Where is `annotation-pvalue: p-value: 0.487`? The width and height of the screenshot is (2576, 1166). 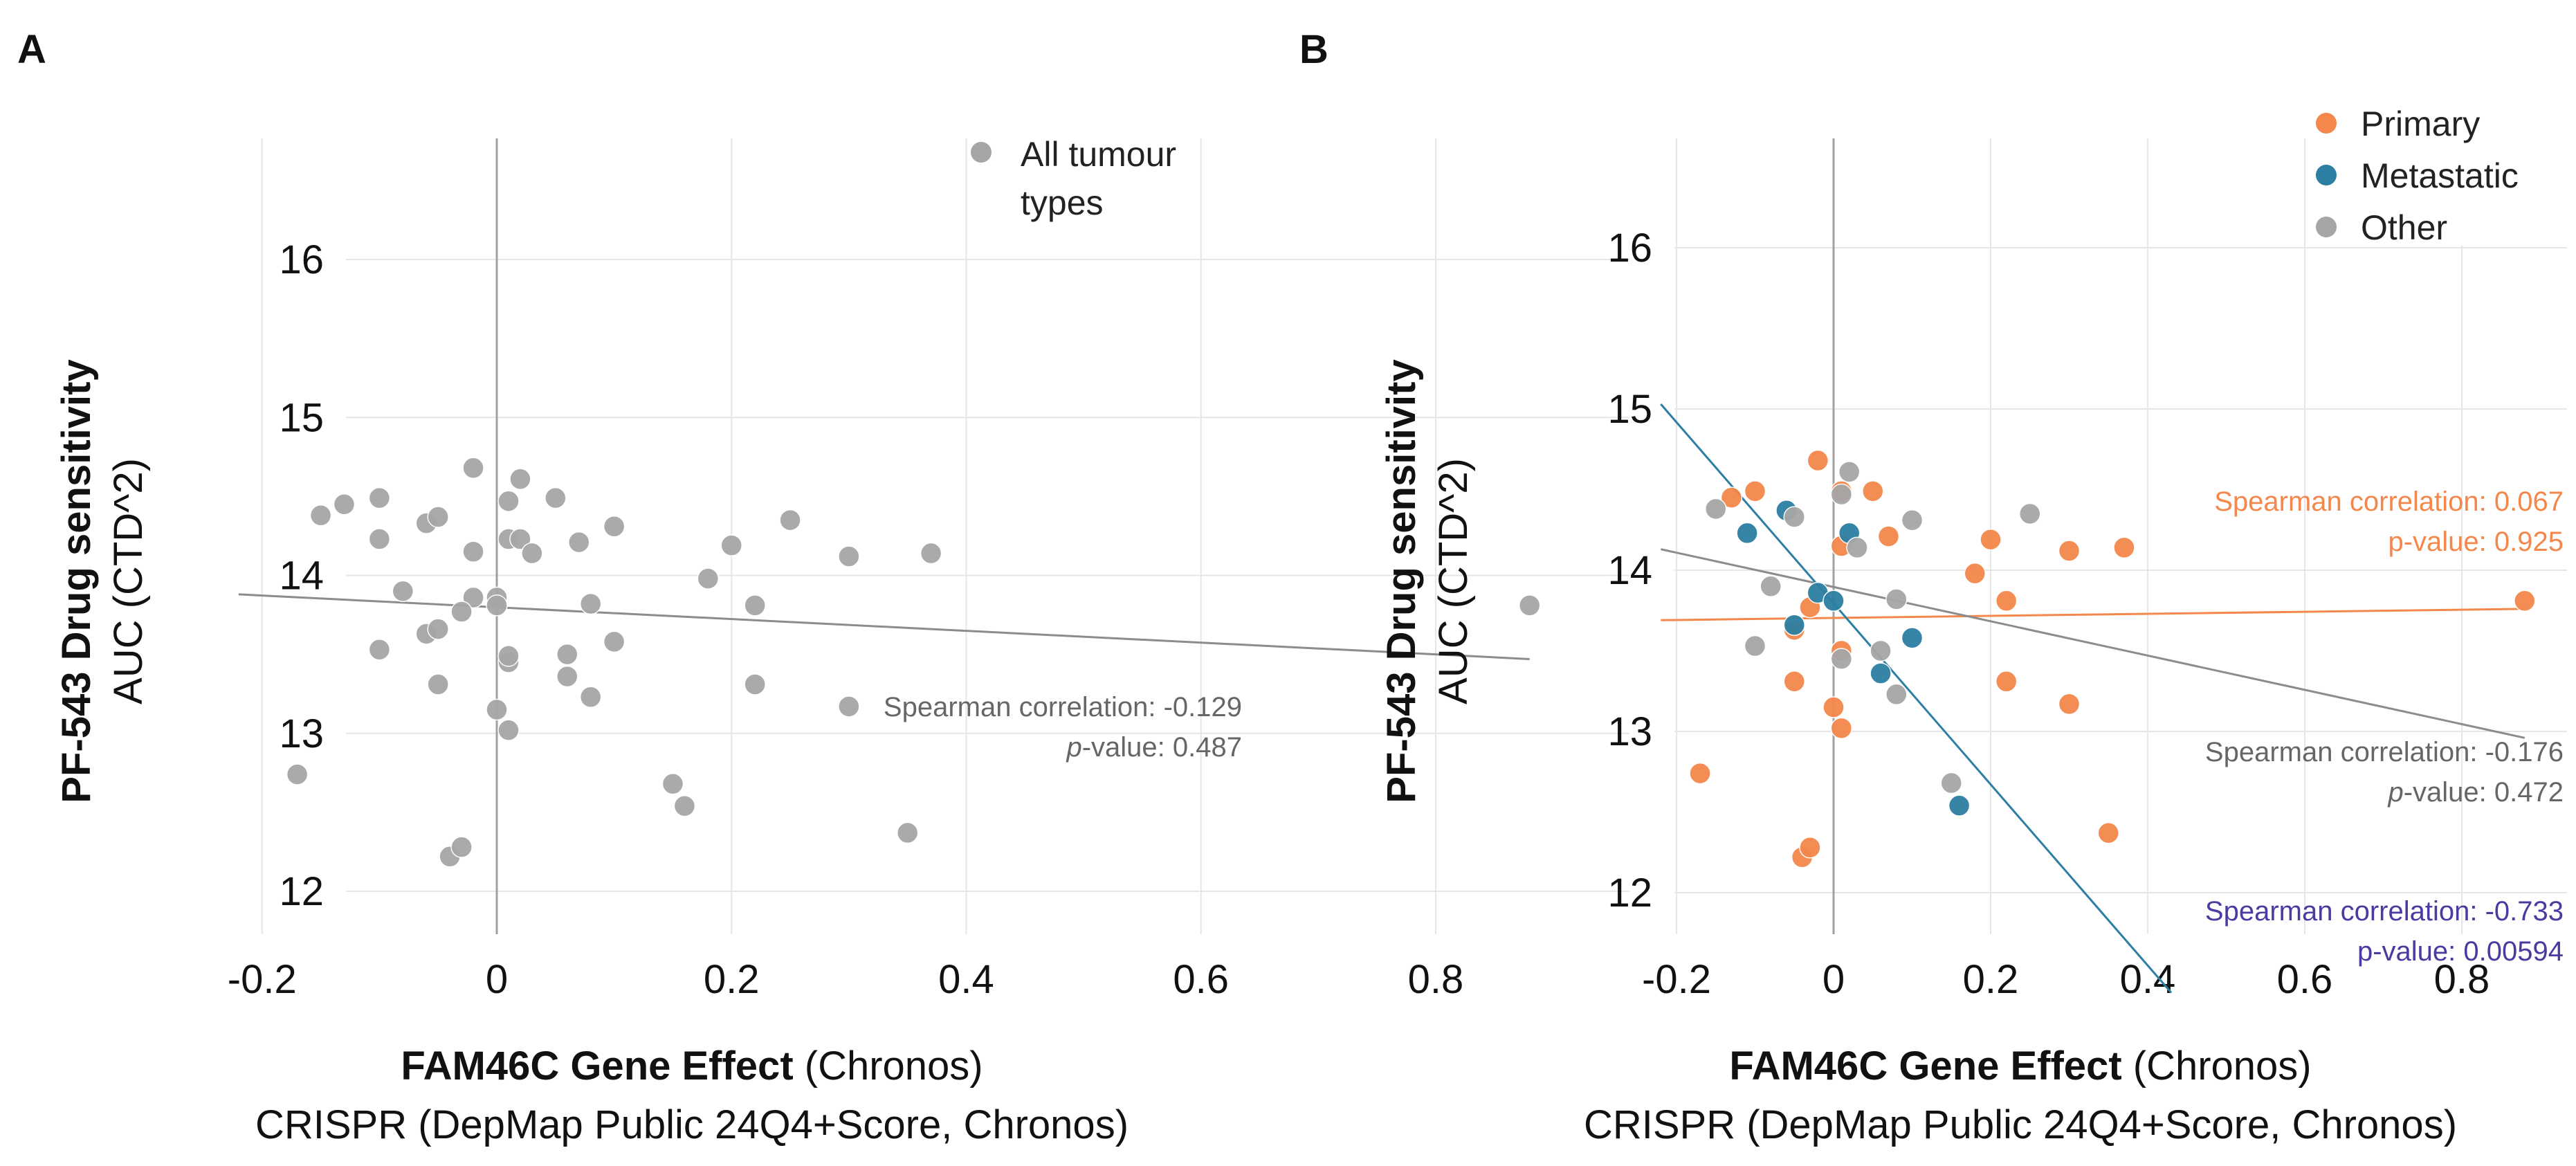
annotation-pvalue: p-value: 0.487 is located at coordinates (1154, 747).